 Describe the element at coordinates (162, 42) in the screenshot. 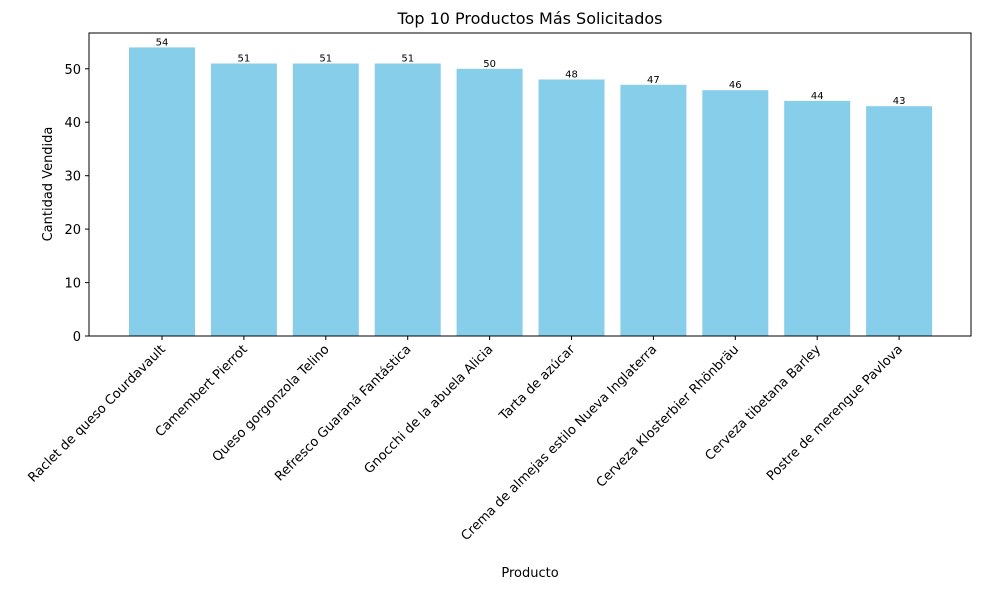

I see `bar-value-label: 54` at that location.